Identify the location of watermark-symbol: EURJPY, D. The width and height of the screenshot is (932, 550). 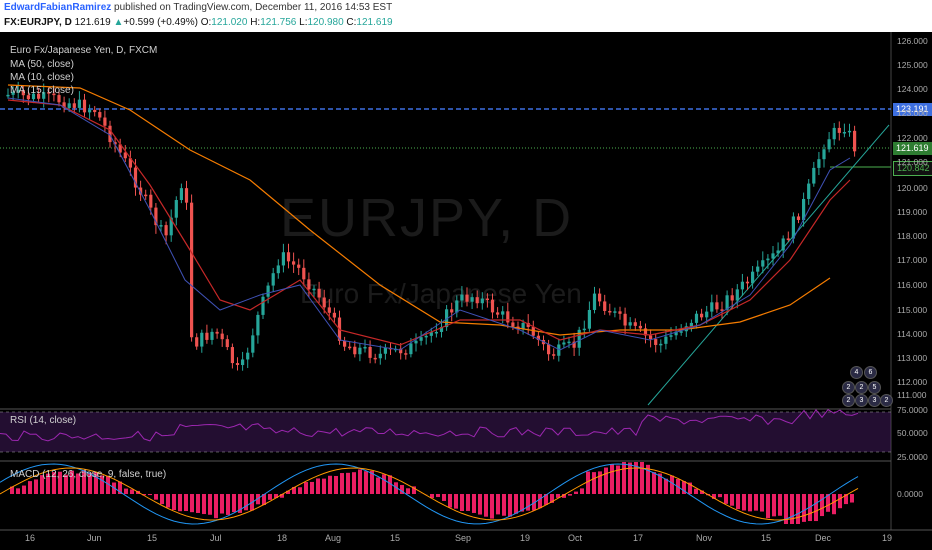
(427, 218).